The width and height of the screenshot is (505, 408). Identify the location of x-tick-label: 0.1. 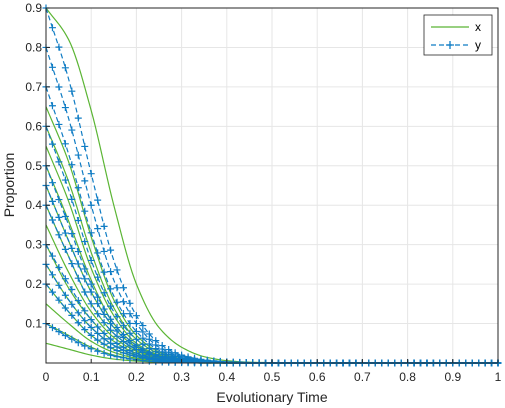
(91, 377).